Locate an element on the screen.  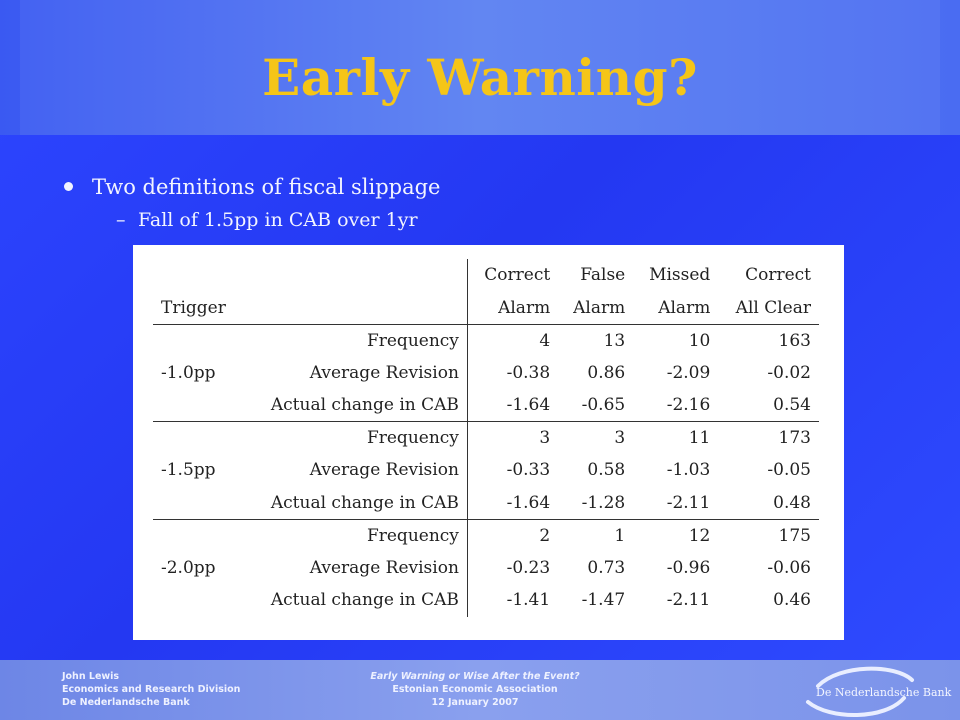
table-cell: -2.09 is located at coordinates (688, 372).